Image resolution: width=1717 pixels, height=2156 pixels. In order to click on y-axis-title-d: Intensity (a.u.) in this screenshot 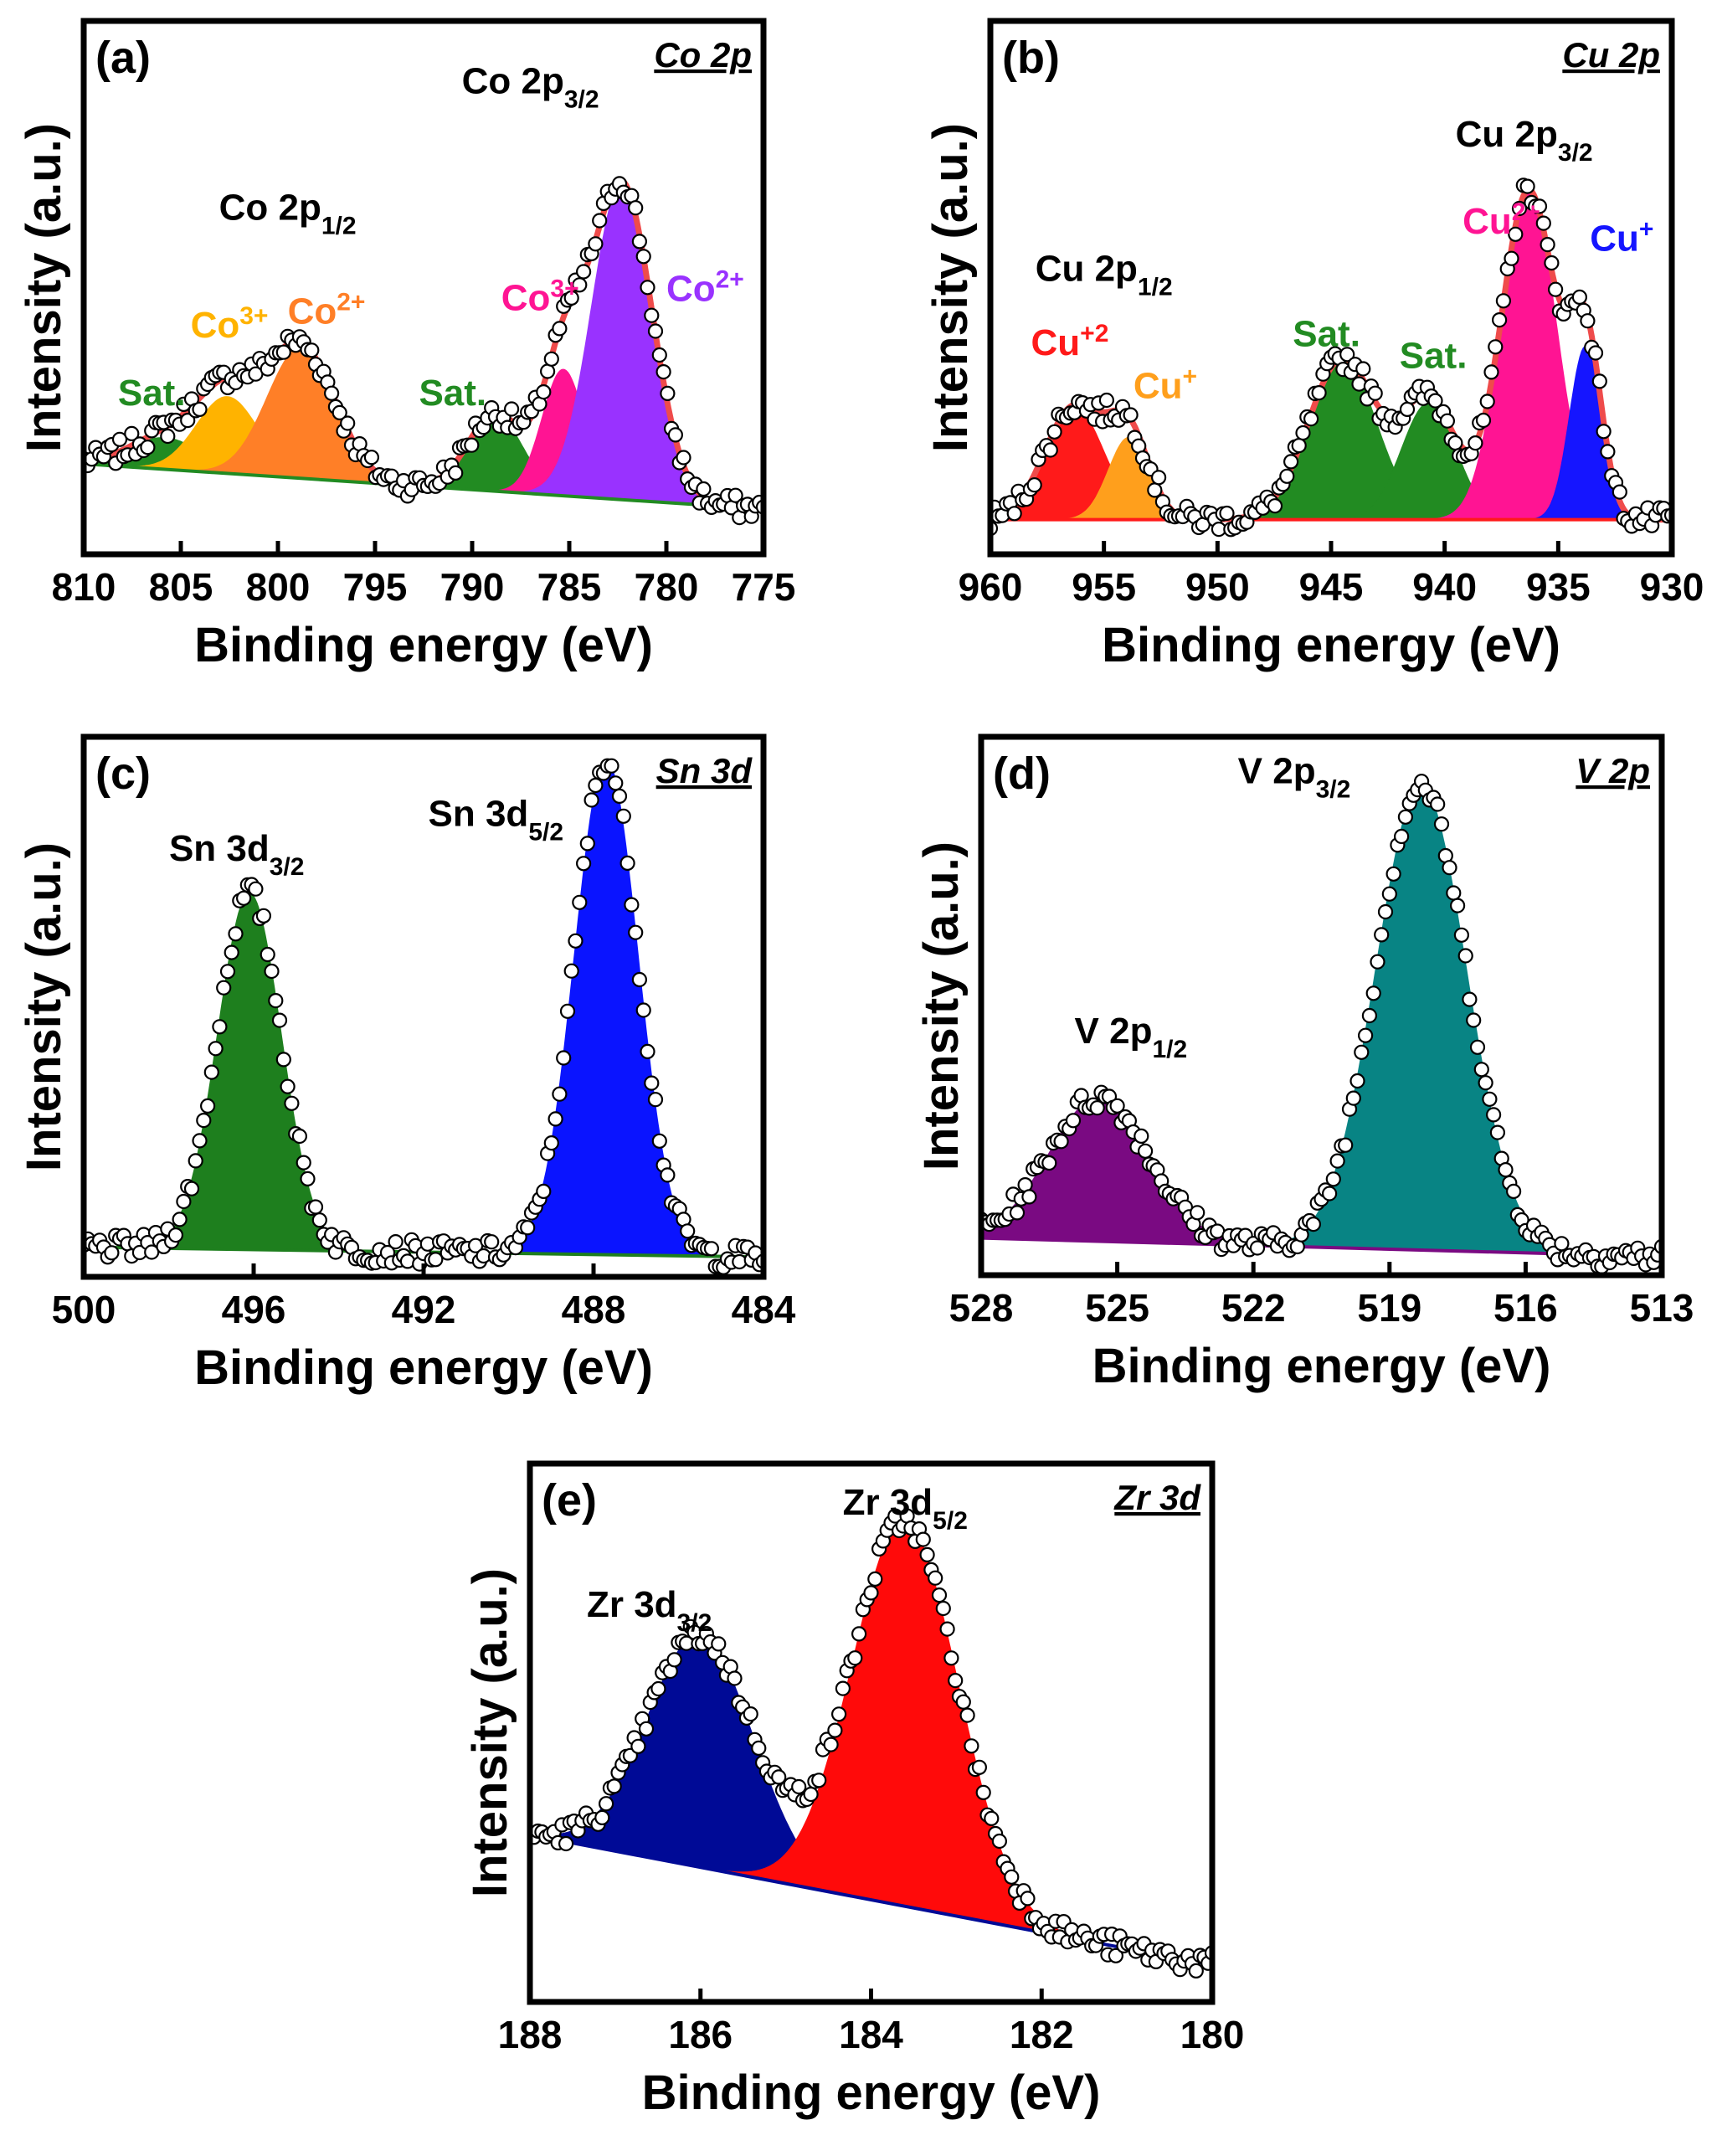, I will do `click(941, 1006)`.